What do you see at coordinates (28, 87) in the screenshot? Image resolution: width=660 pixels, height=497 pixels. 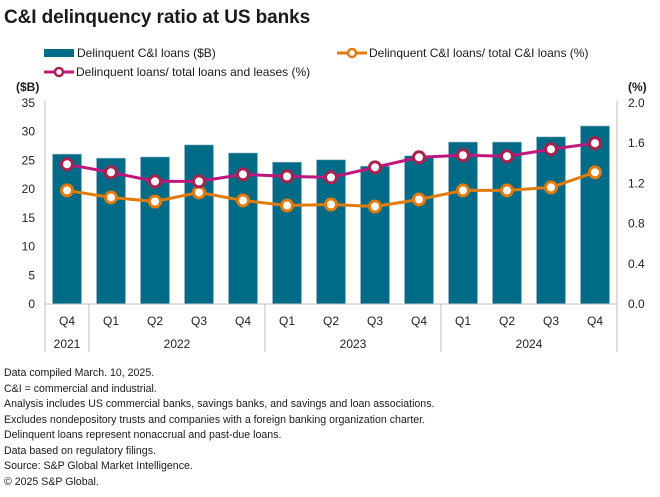 I see `left-axis-unit: ($B)` at bounding box center [28, 87].